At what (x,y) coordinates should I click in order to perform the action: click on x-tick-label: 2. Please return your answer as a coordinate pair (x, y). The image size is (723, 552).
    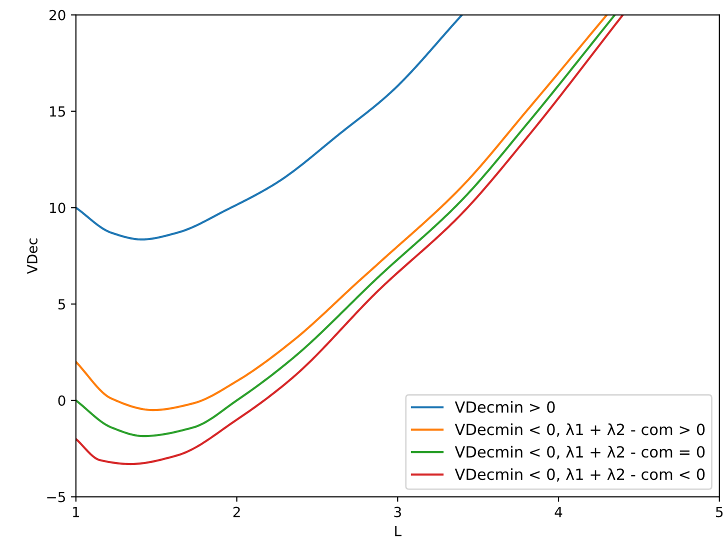
    Looking at the image, I should click on (236, 512).